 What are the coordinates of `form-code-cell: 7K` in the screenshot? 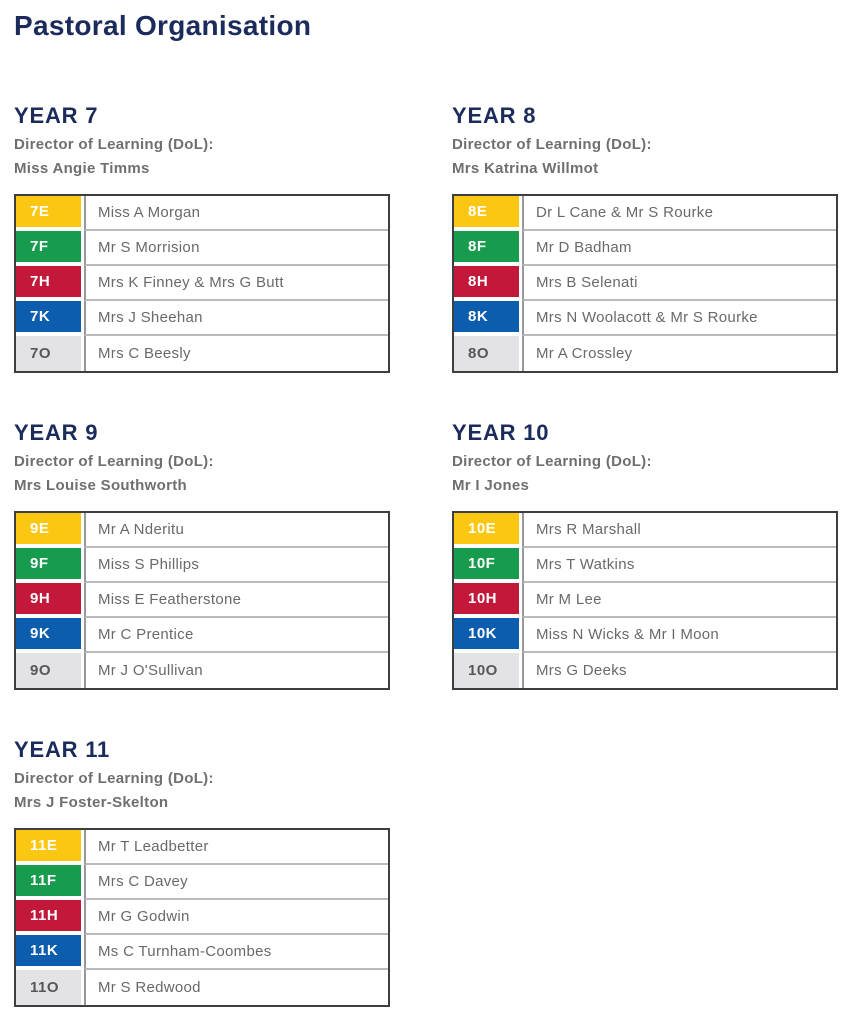 It's located at (50, 318).